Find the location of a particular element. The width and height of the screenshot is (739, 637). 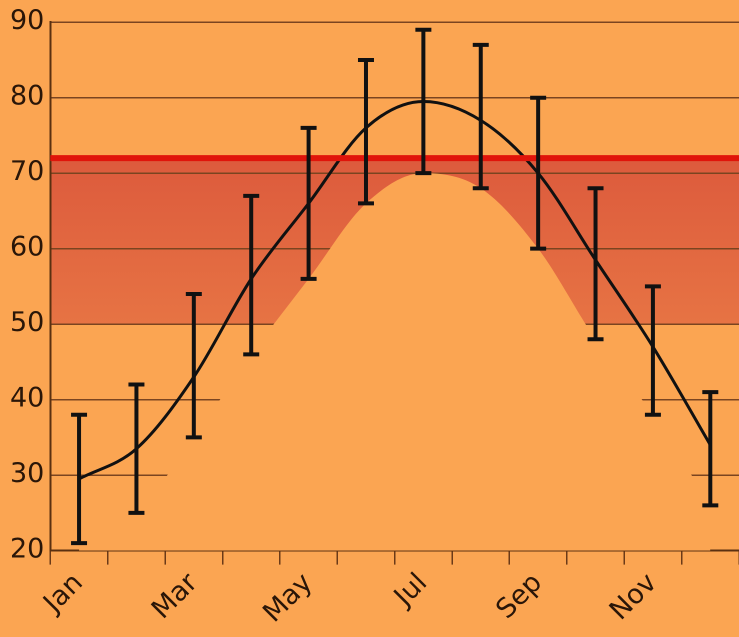

x-tick-label: Nov is located at coordinates (633, 596).